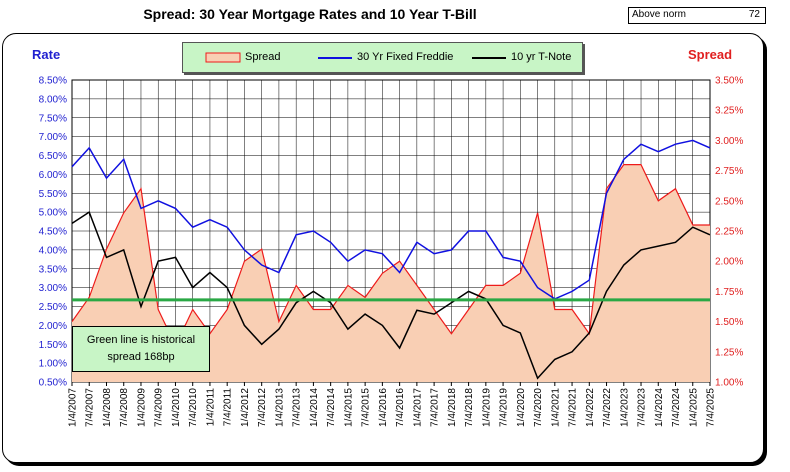 The image size is (790, 472). Describe the element at coordinates (659, 407) in the screenshot. I see `x-tick-label: 1/4/2024` at that location.